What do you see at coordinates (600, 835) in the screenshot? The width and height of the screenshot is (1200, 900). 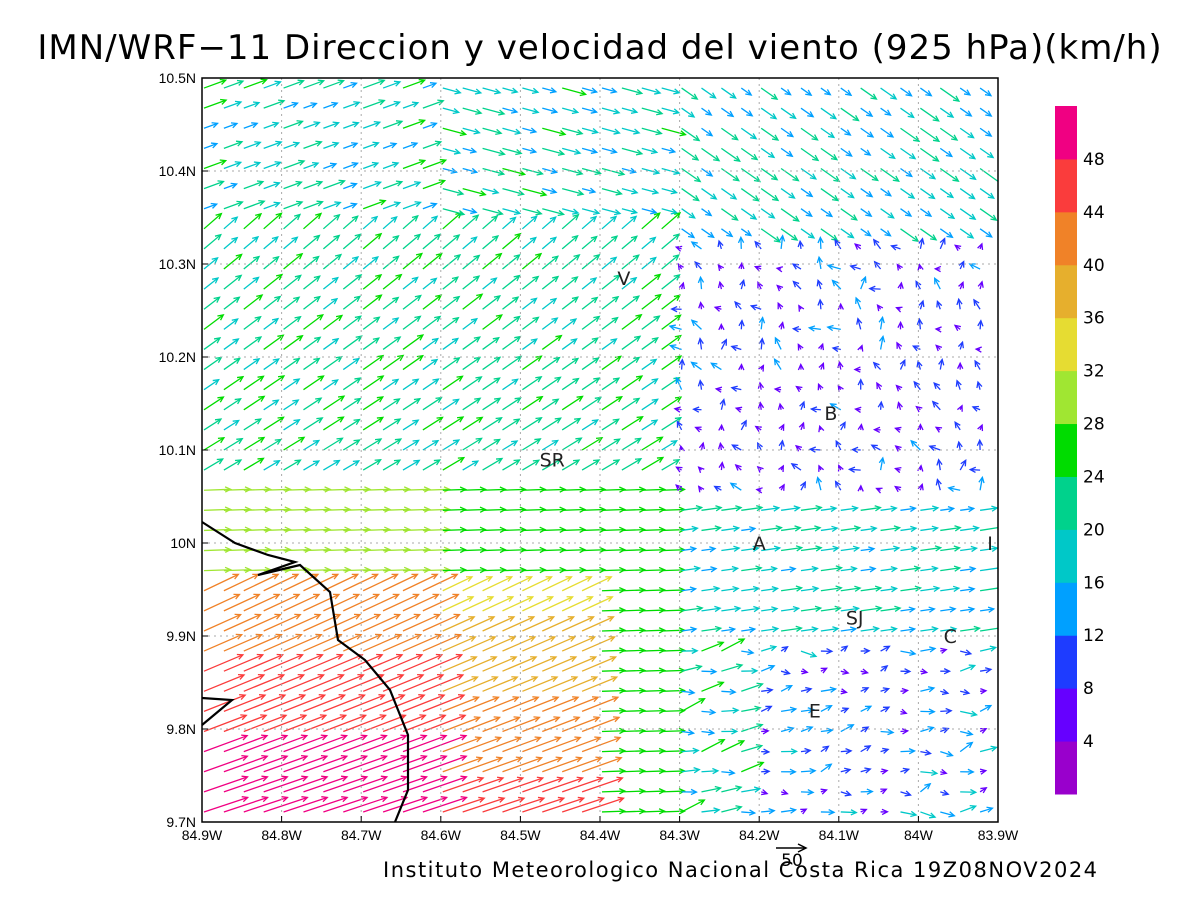 I see `x-tick-label: 84.4W` at bounding box center [600, 835].